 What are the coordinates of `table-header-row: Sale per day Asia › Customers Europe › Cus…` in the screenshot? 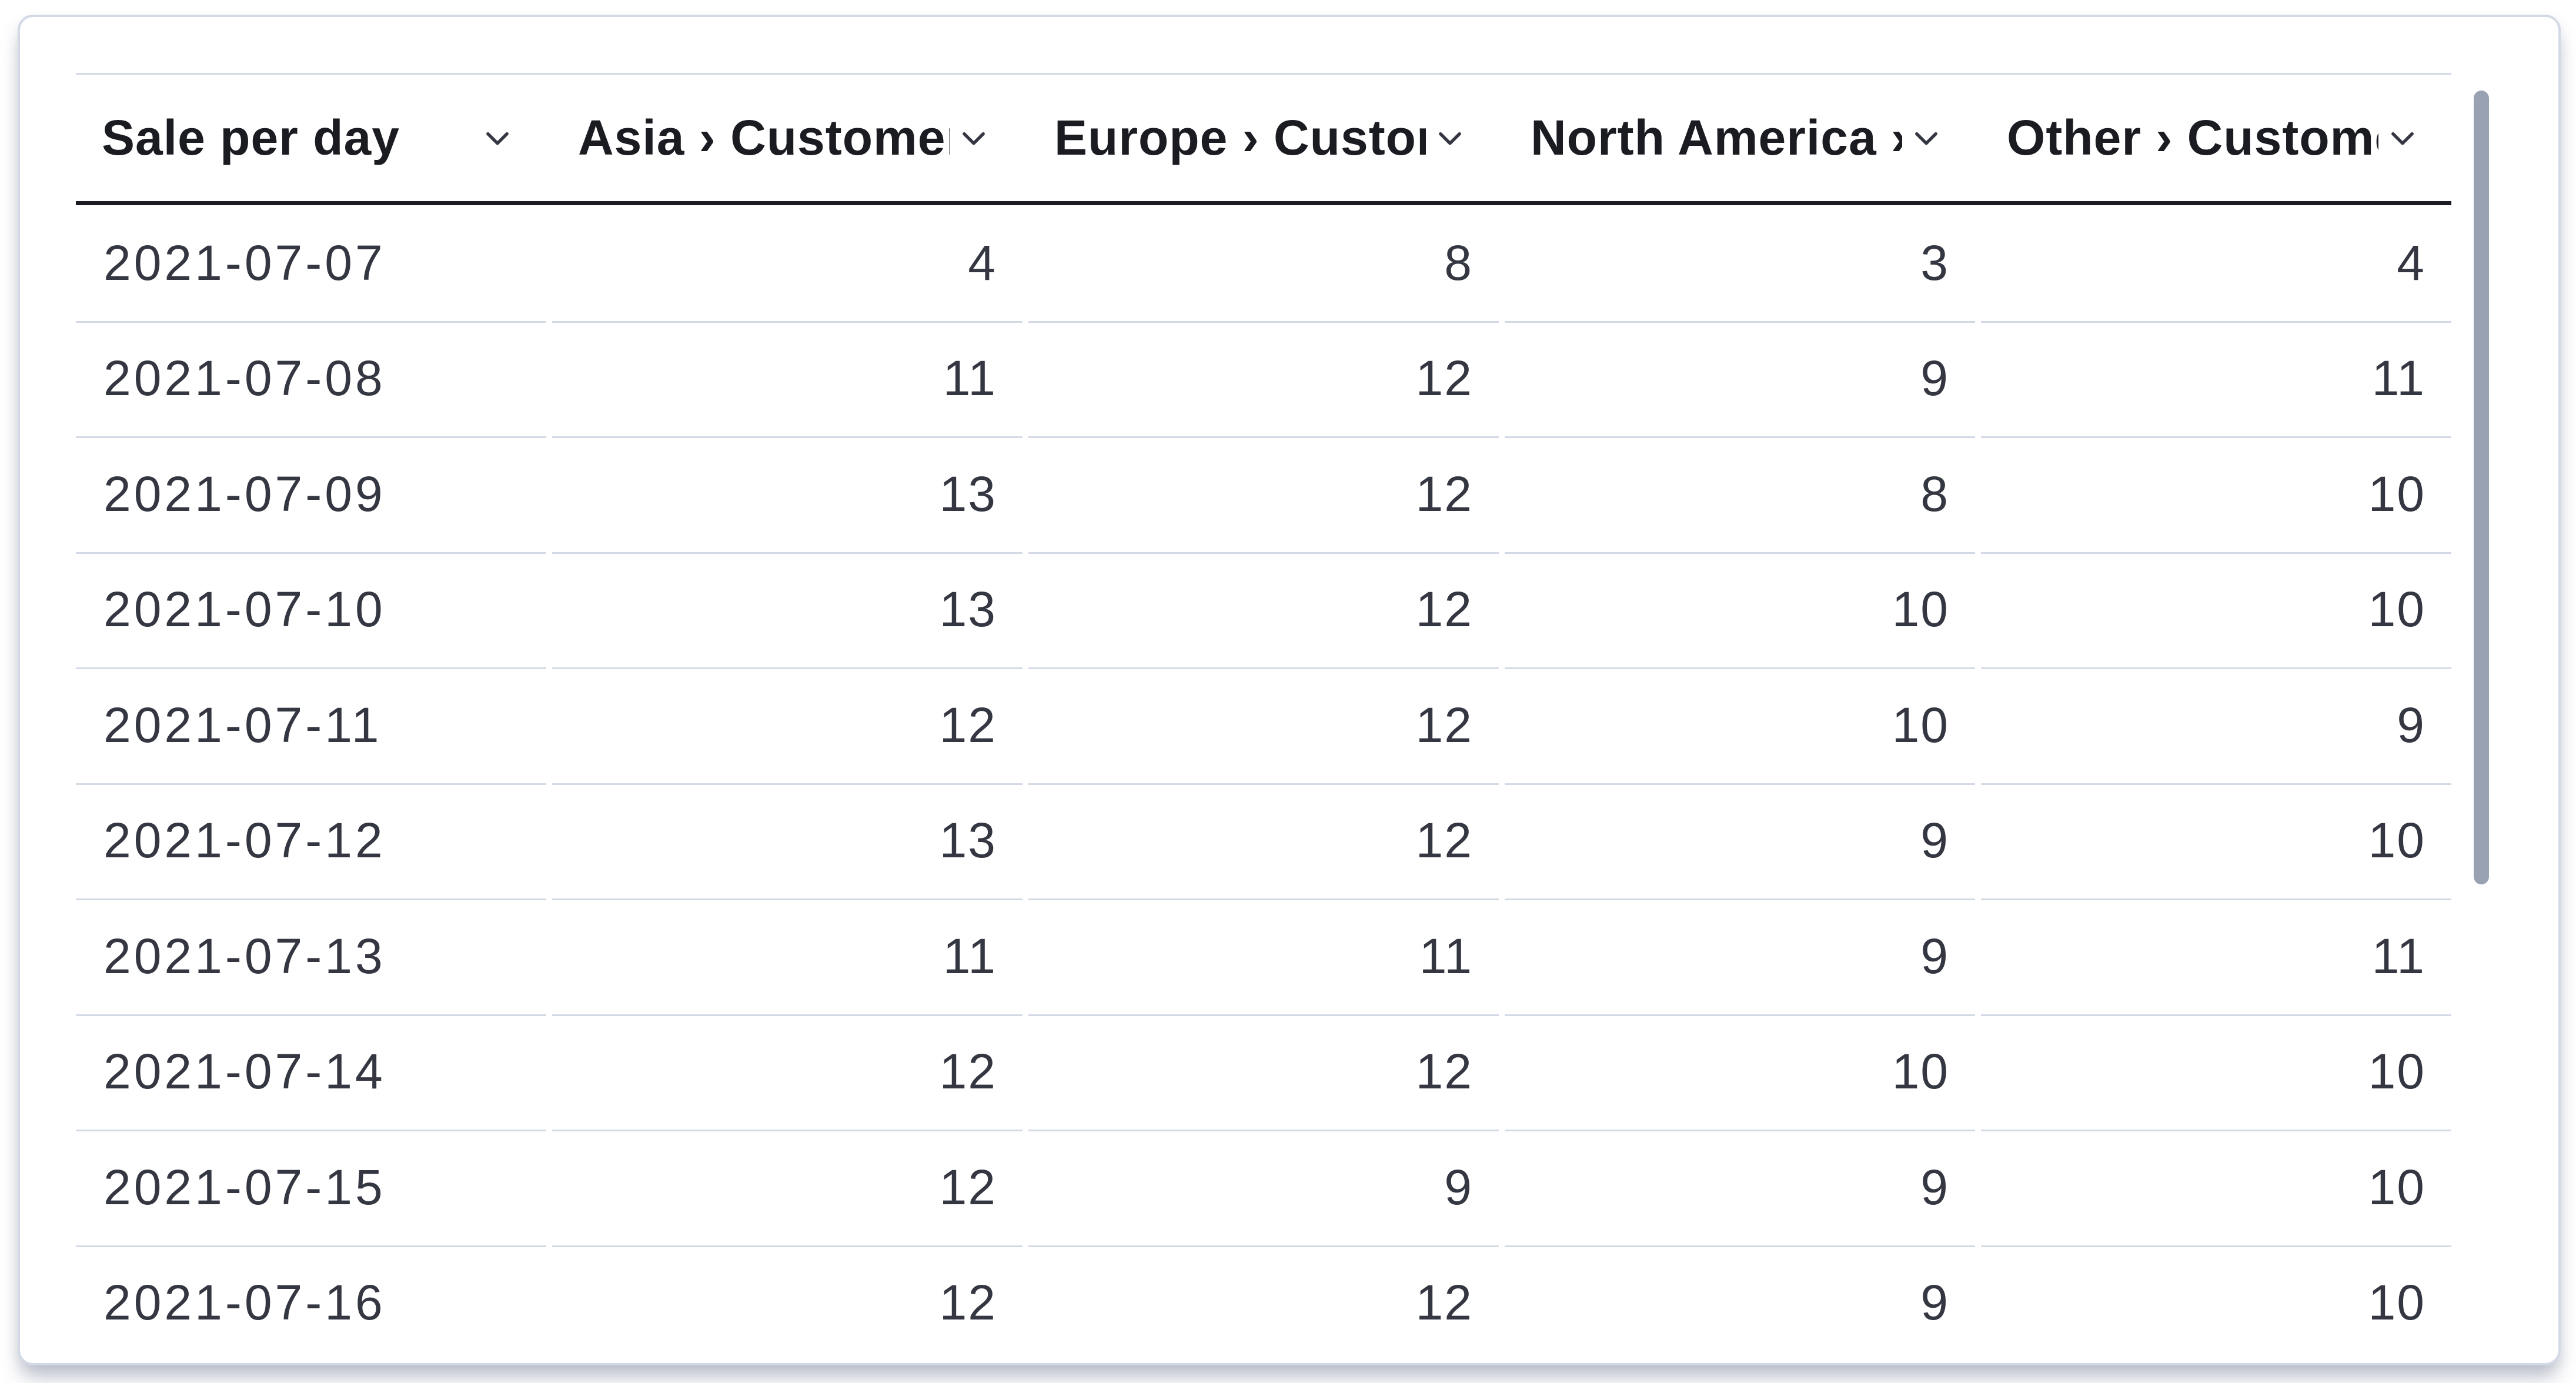 It's located at (1263, 139).